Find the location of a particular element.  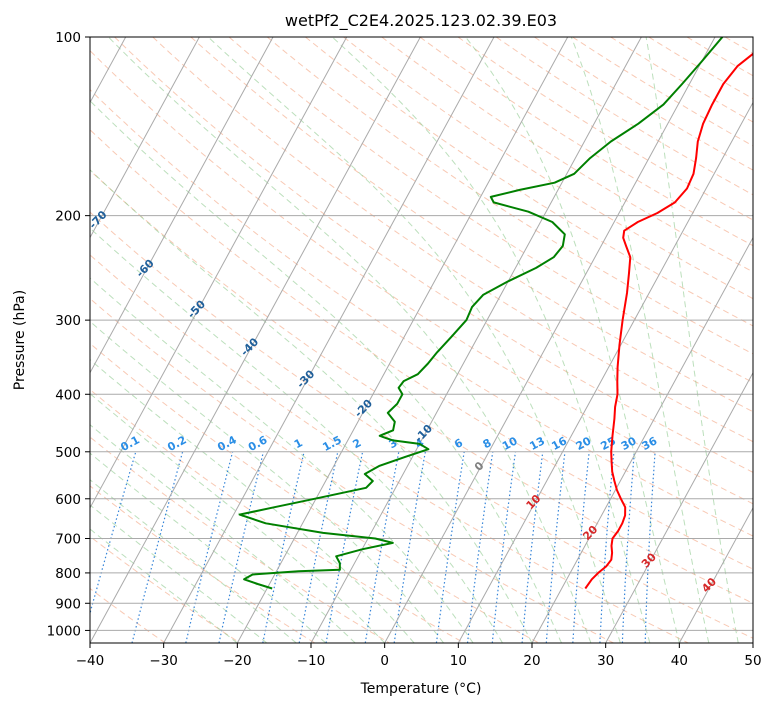

x-tick-label: 0 is located at coordinates (384, 661).